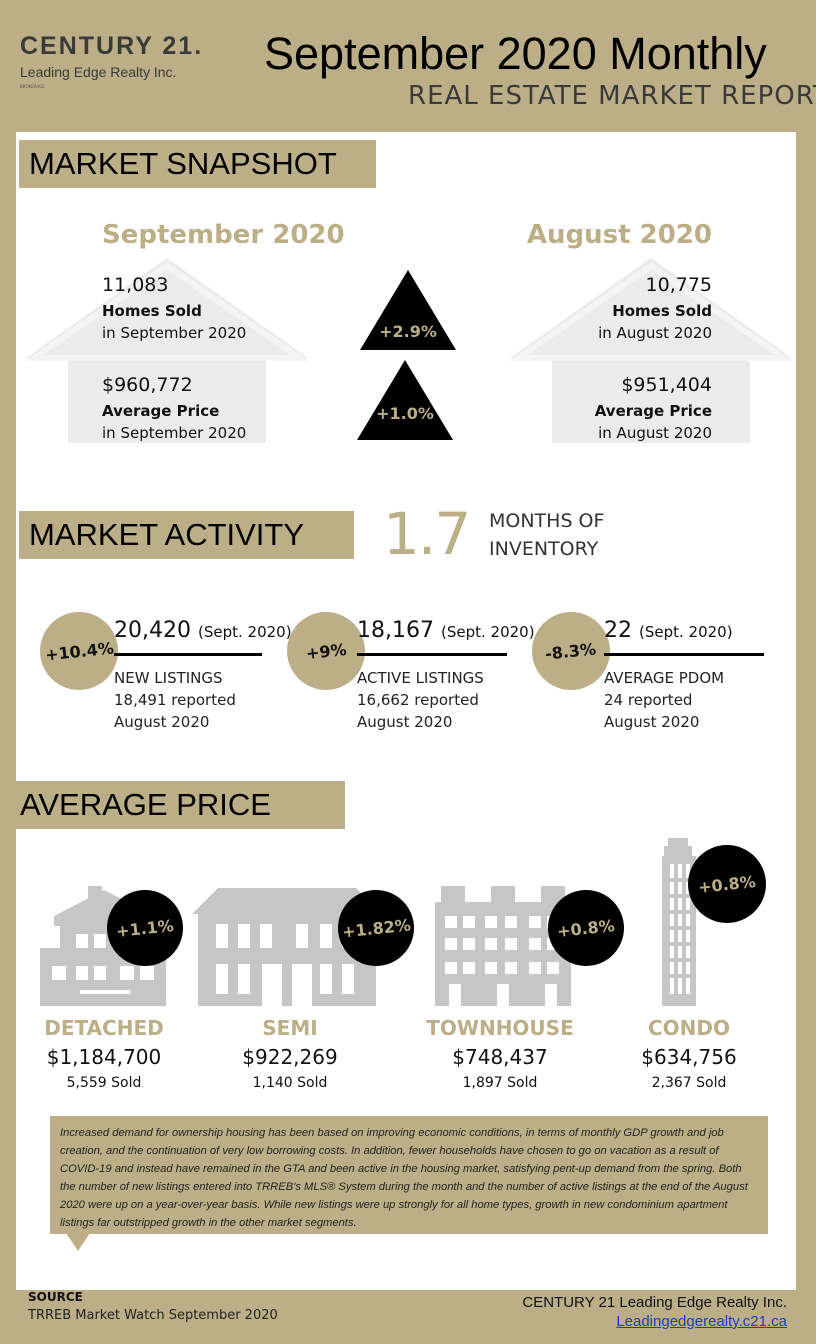  I want to click on current-avg-price-value: $960,772, so click(147, 385).